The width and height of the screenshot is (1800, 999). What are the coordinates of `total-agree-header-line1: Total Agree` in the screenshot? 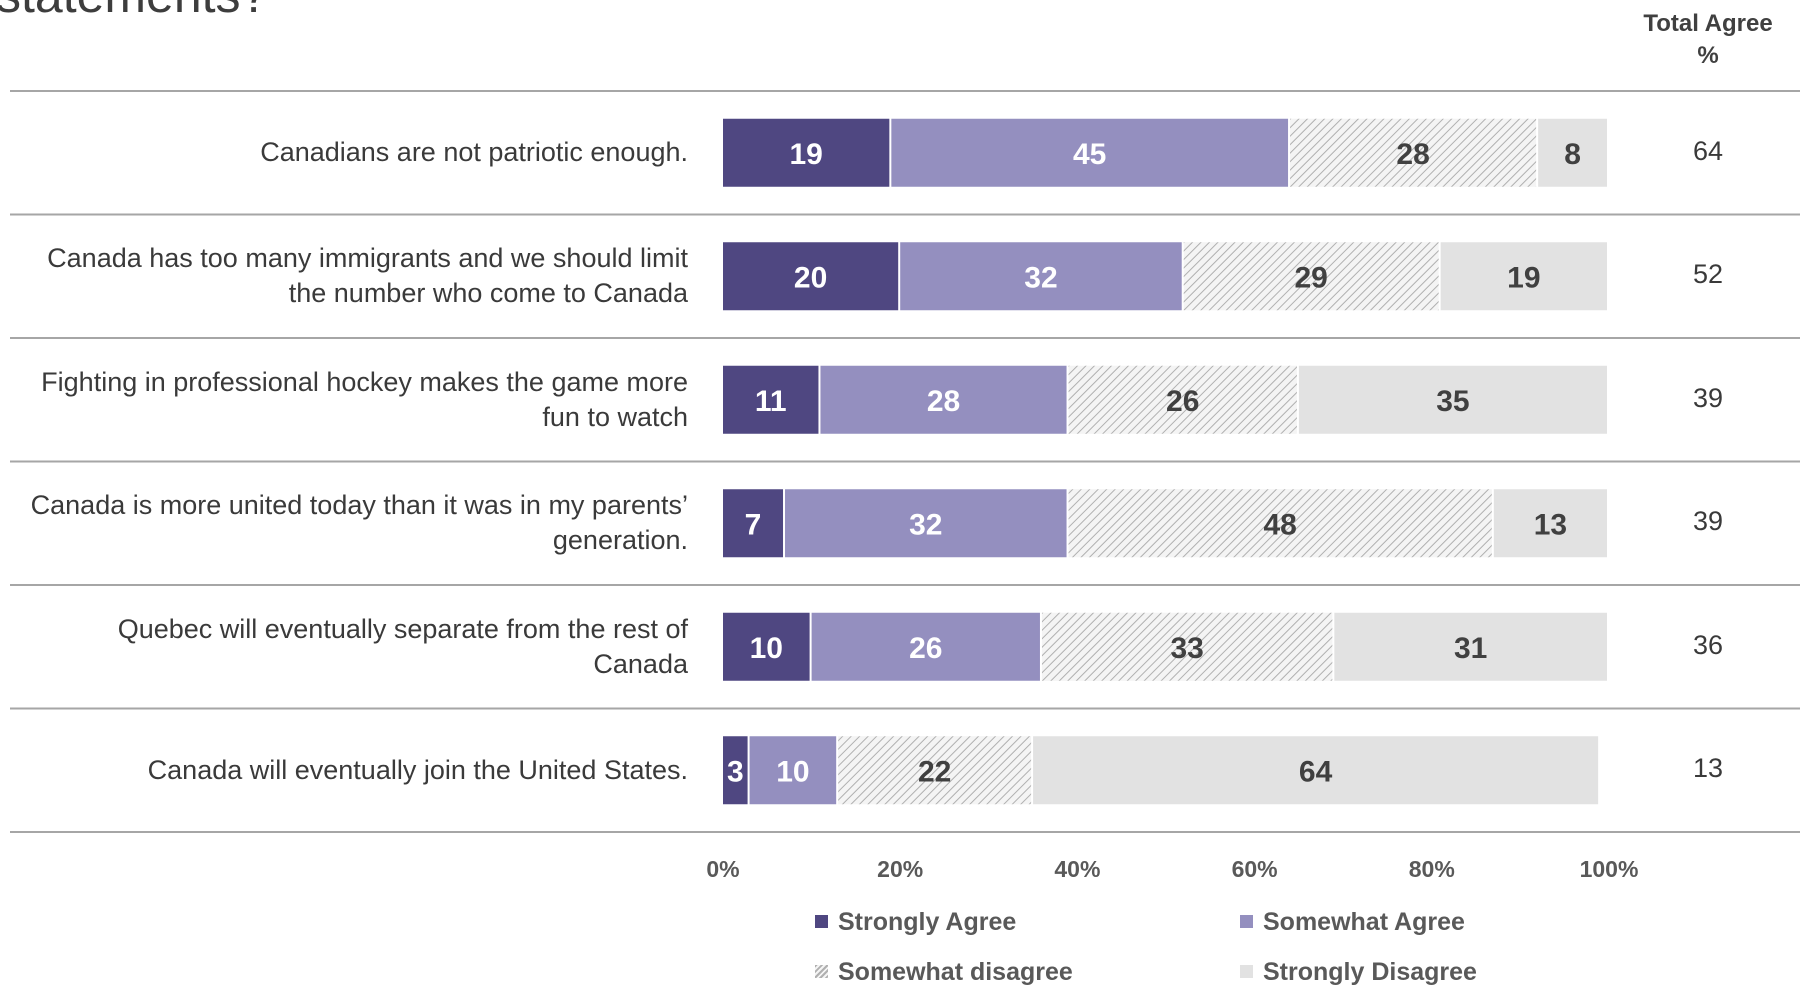 It's located at (1708, 23).